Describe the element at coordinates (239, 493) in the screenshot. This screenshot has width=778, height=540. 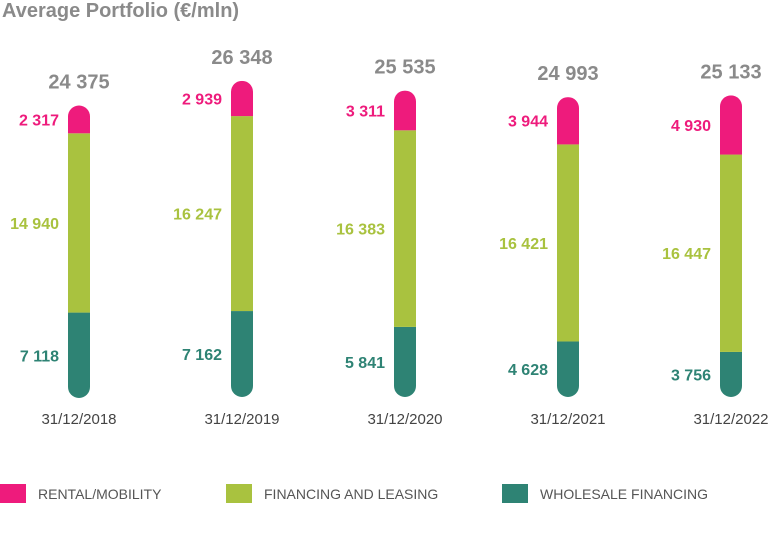
I see `legend-swatch-financing-and-leasing` at that location.